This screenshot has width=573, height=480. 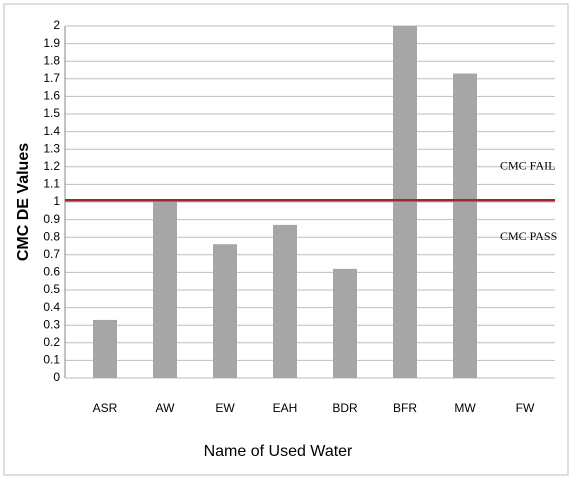 What do you see at coordinates (51, 219) in the screenshot?
I see `y-tick-label: 0.9` at bounding box center [51, 219].